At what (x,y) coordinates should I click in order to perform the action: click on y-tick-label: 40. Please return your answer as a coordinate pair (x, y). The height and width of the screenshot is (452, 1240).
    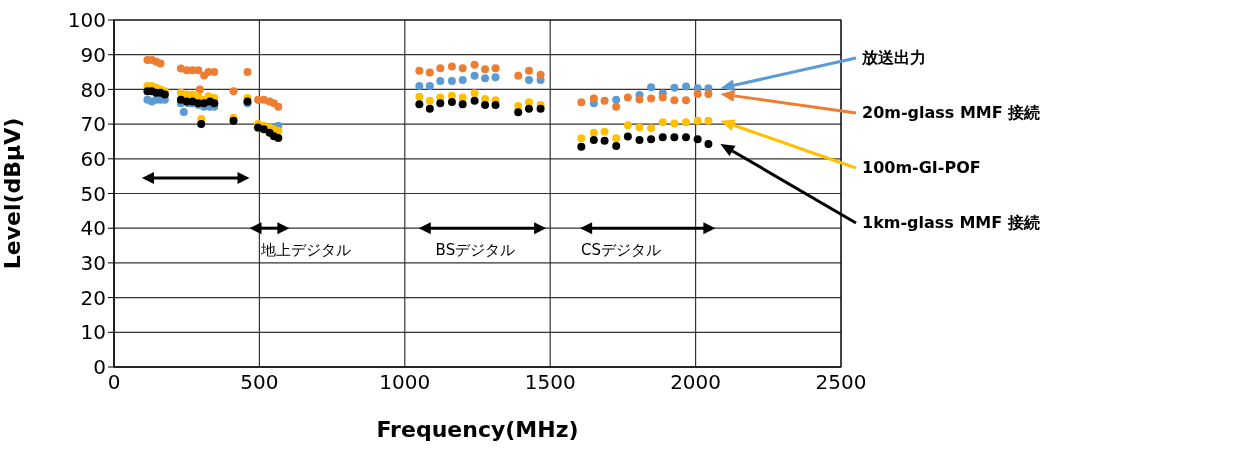
    Looking at the image, I should click on (93, 228).